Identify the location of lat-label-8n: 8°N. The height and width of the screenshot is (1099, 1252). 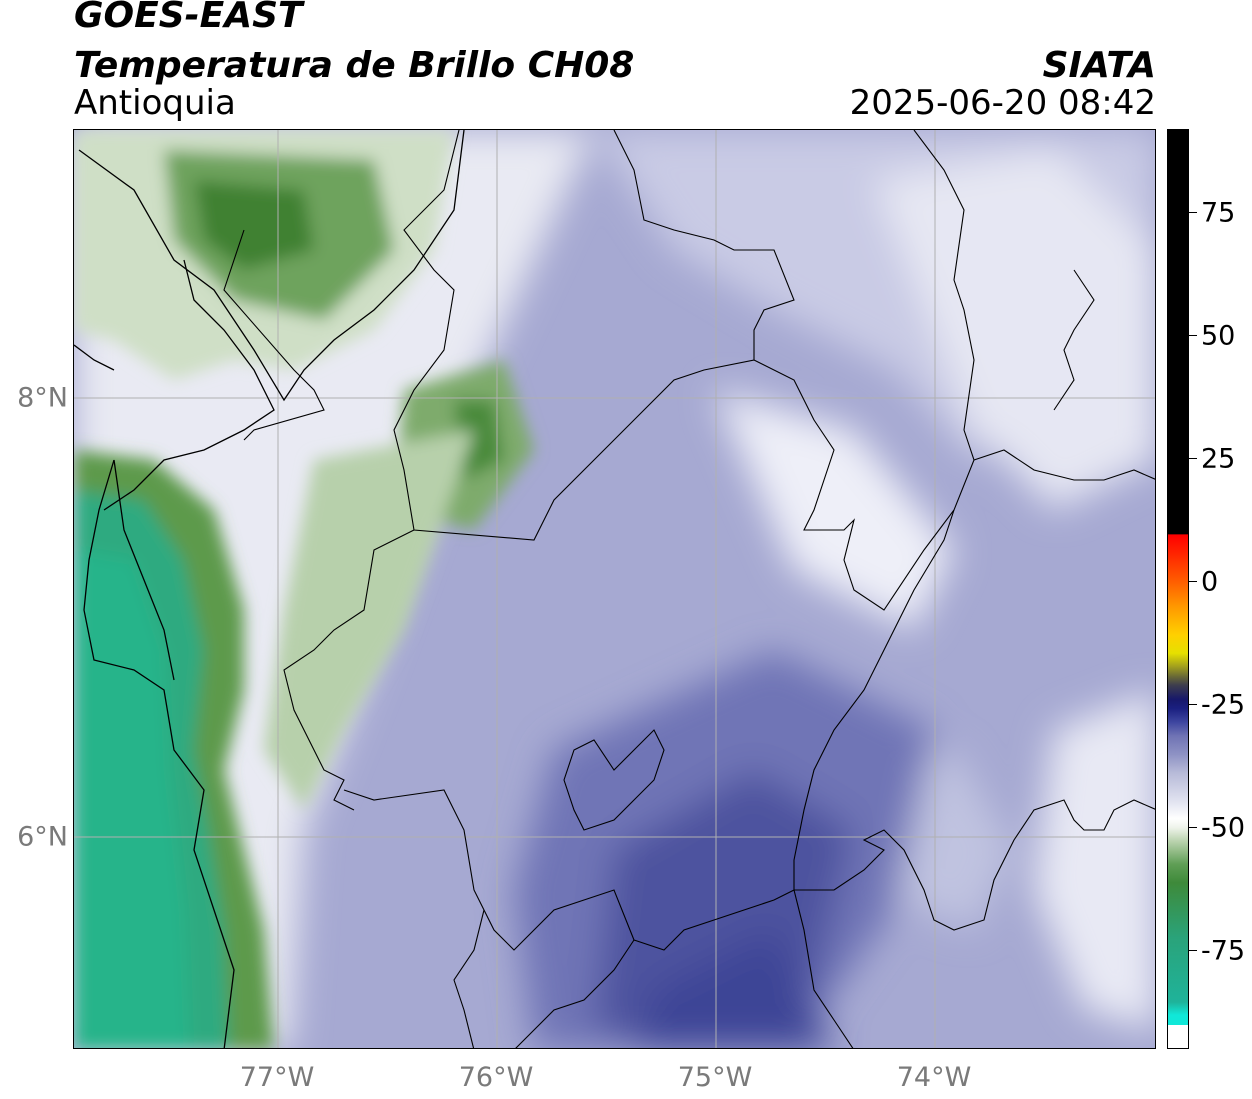
(42, 398).